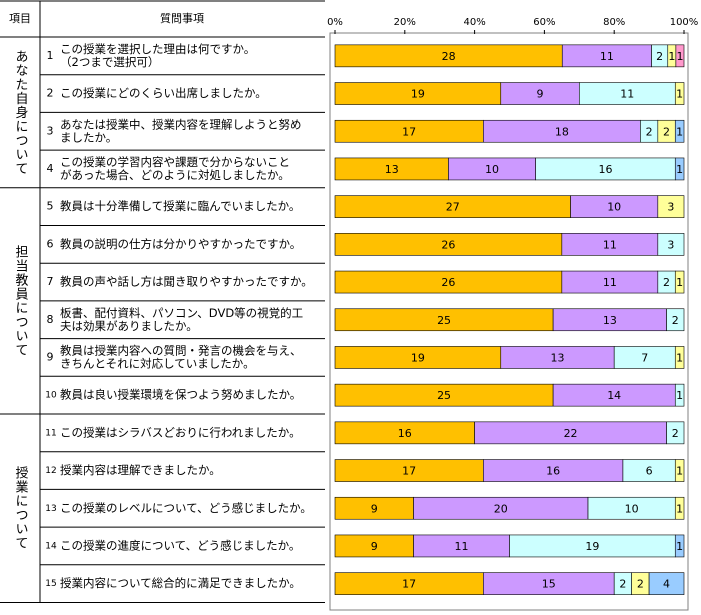  I want to click on question-number: 1, so click(50, 55).